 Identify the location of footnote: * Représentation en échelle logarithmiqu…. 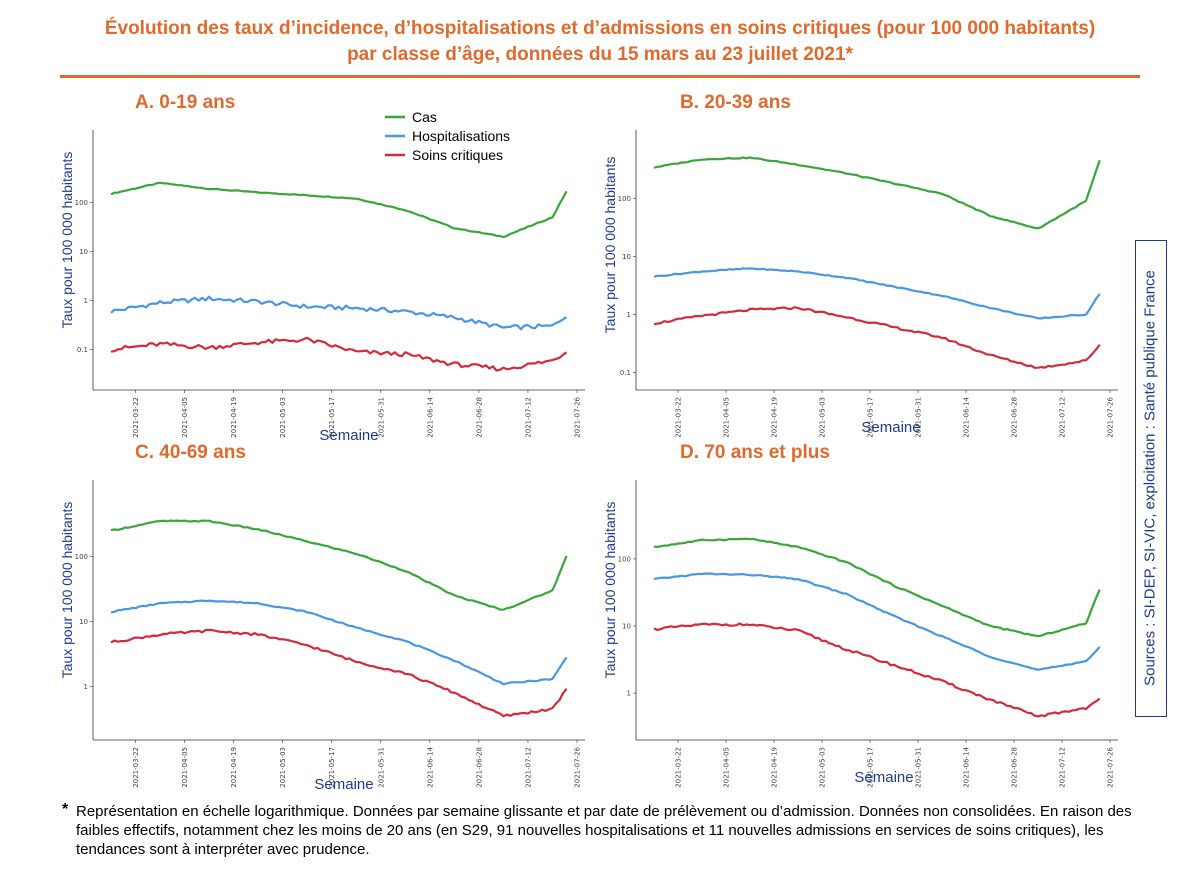
(602, 830).